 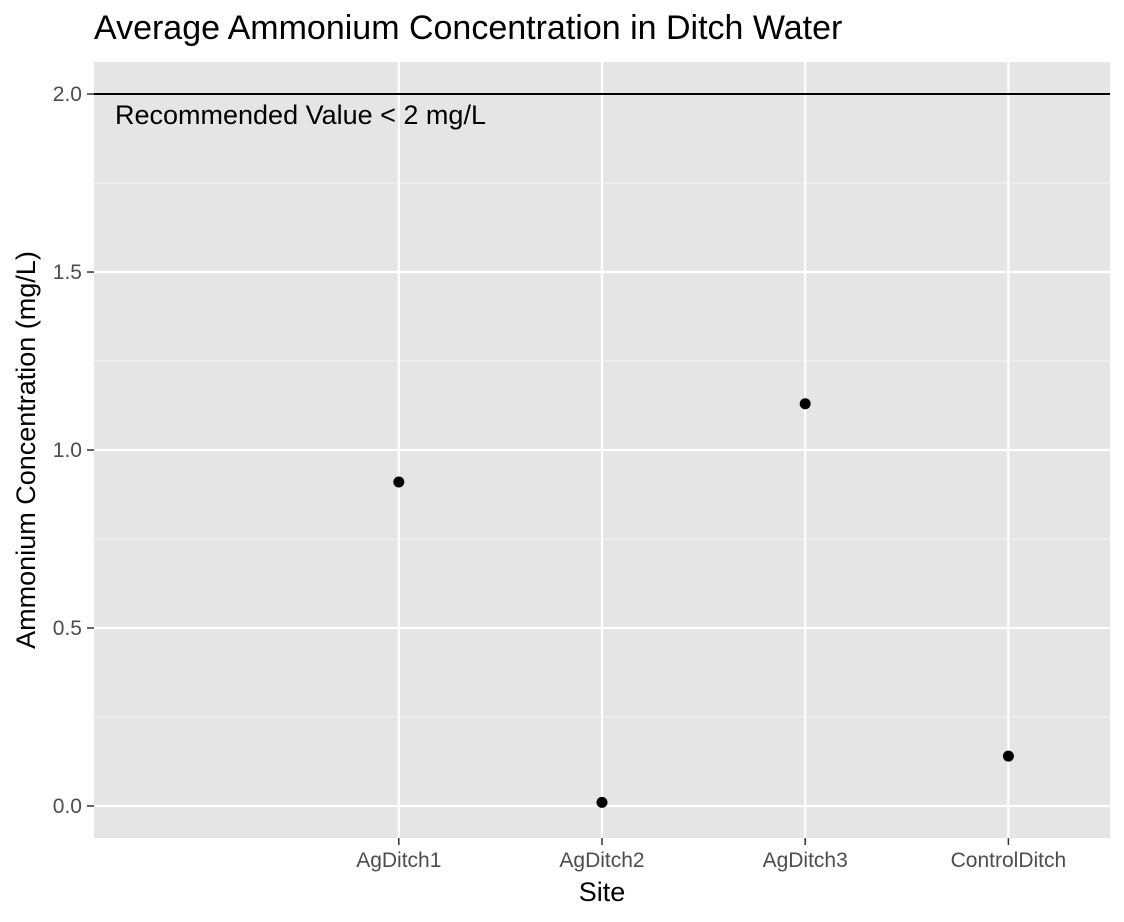 I want to click on y-tick-label: 1.5, so click(x=67, y=272).